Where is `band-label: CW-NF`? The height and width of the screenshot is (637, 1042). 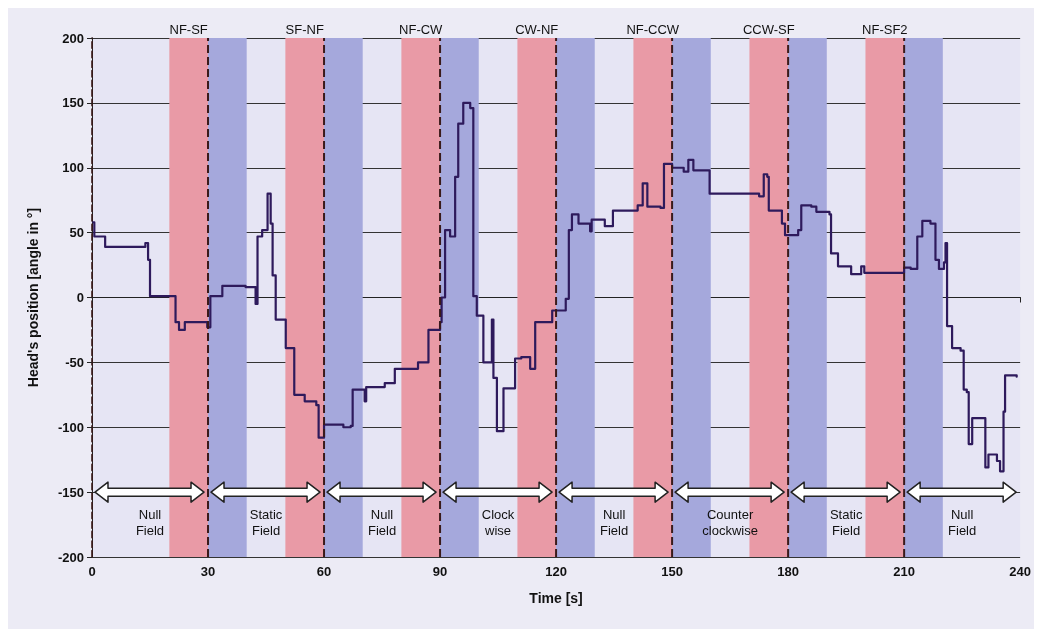 band-label: CW-NF is located at coordinates (537, 29).